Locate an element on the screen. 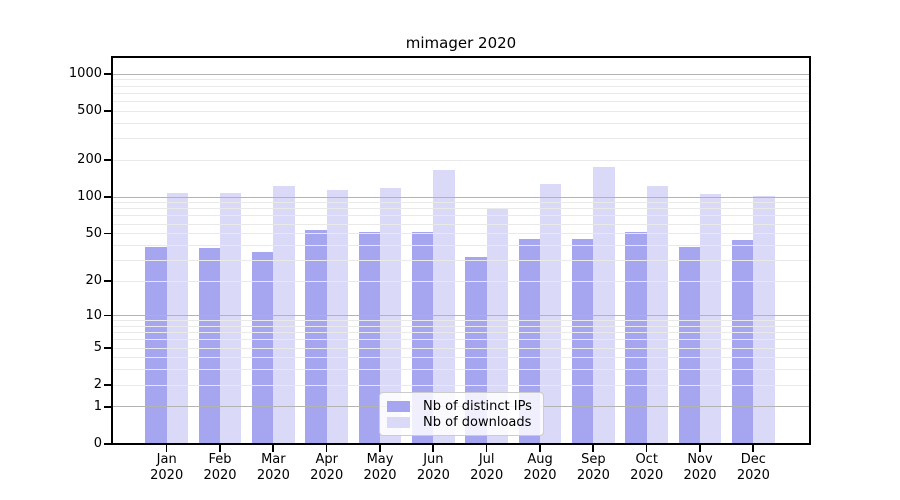 The image size is (900, 500). y-tick-label: 0 is located at coordinates (97, 443).